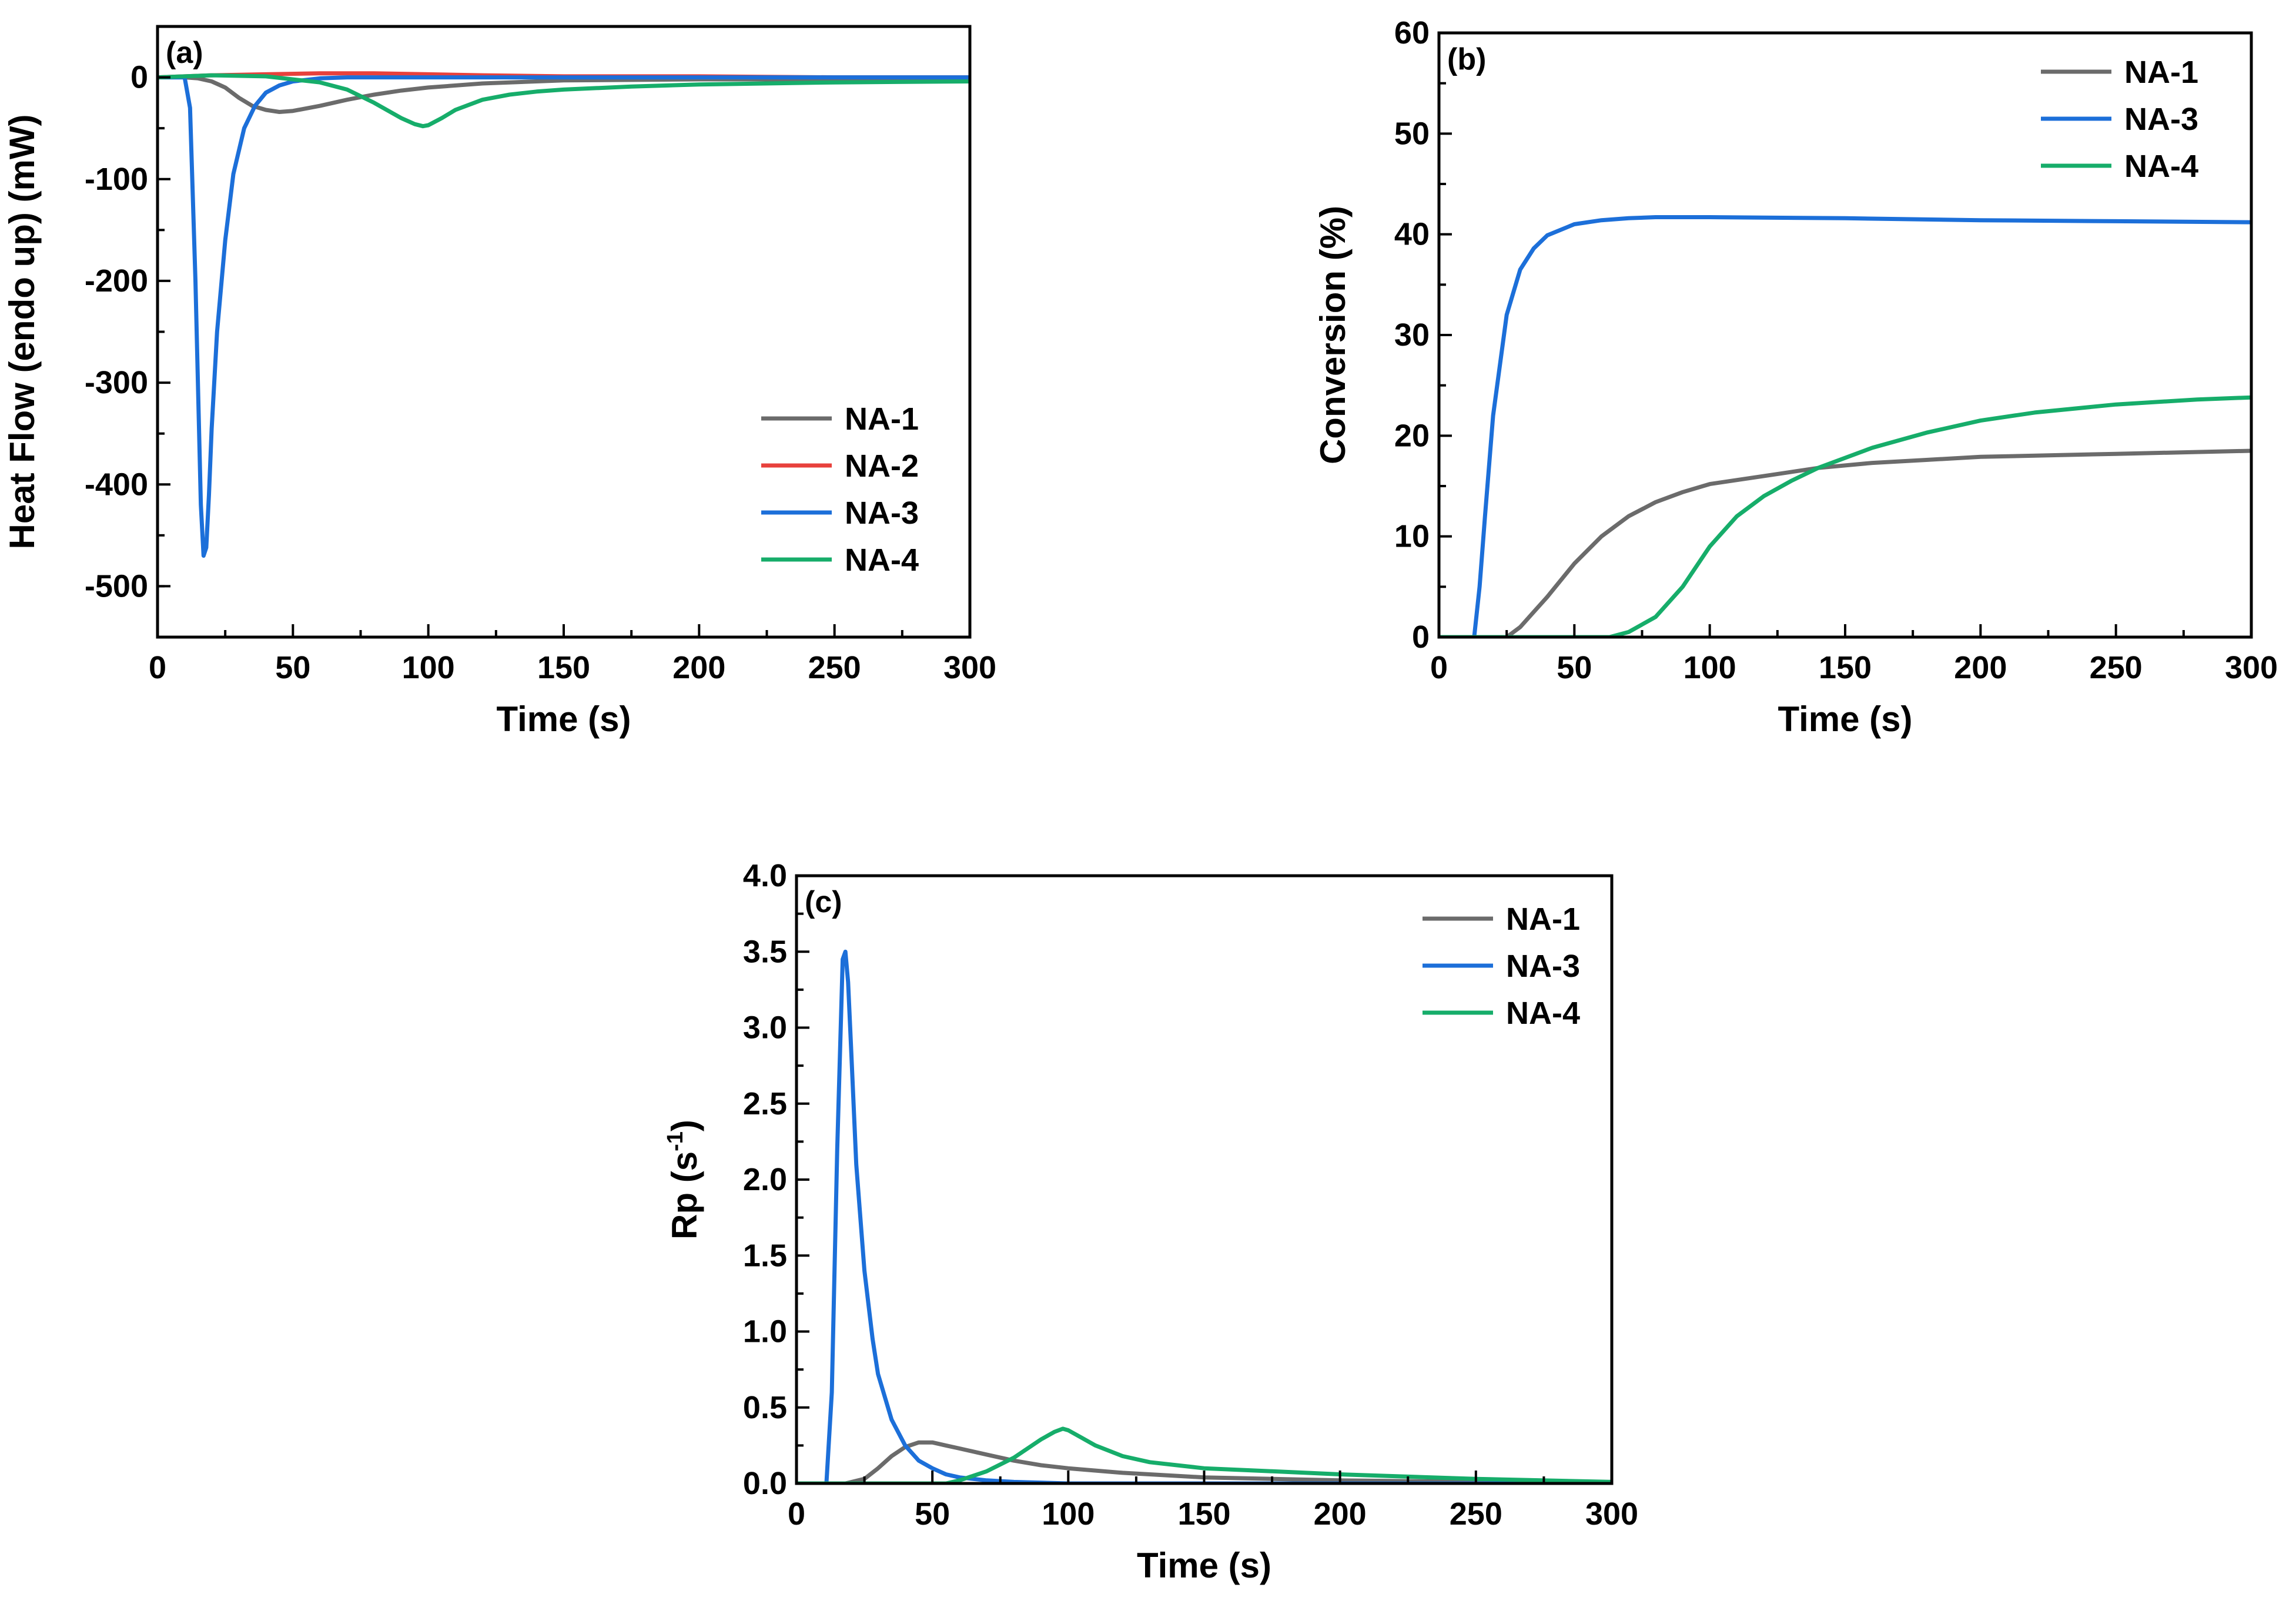 The height and width of the screenshot is (1601, 2296). What do you see at coordinates (116, 281) in the screenshot?
I see `y-tick-label: -200` at bounding box center [116, 281].